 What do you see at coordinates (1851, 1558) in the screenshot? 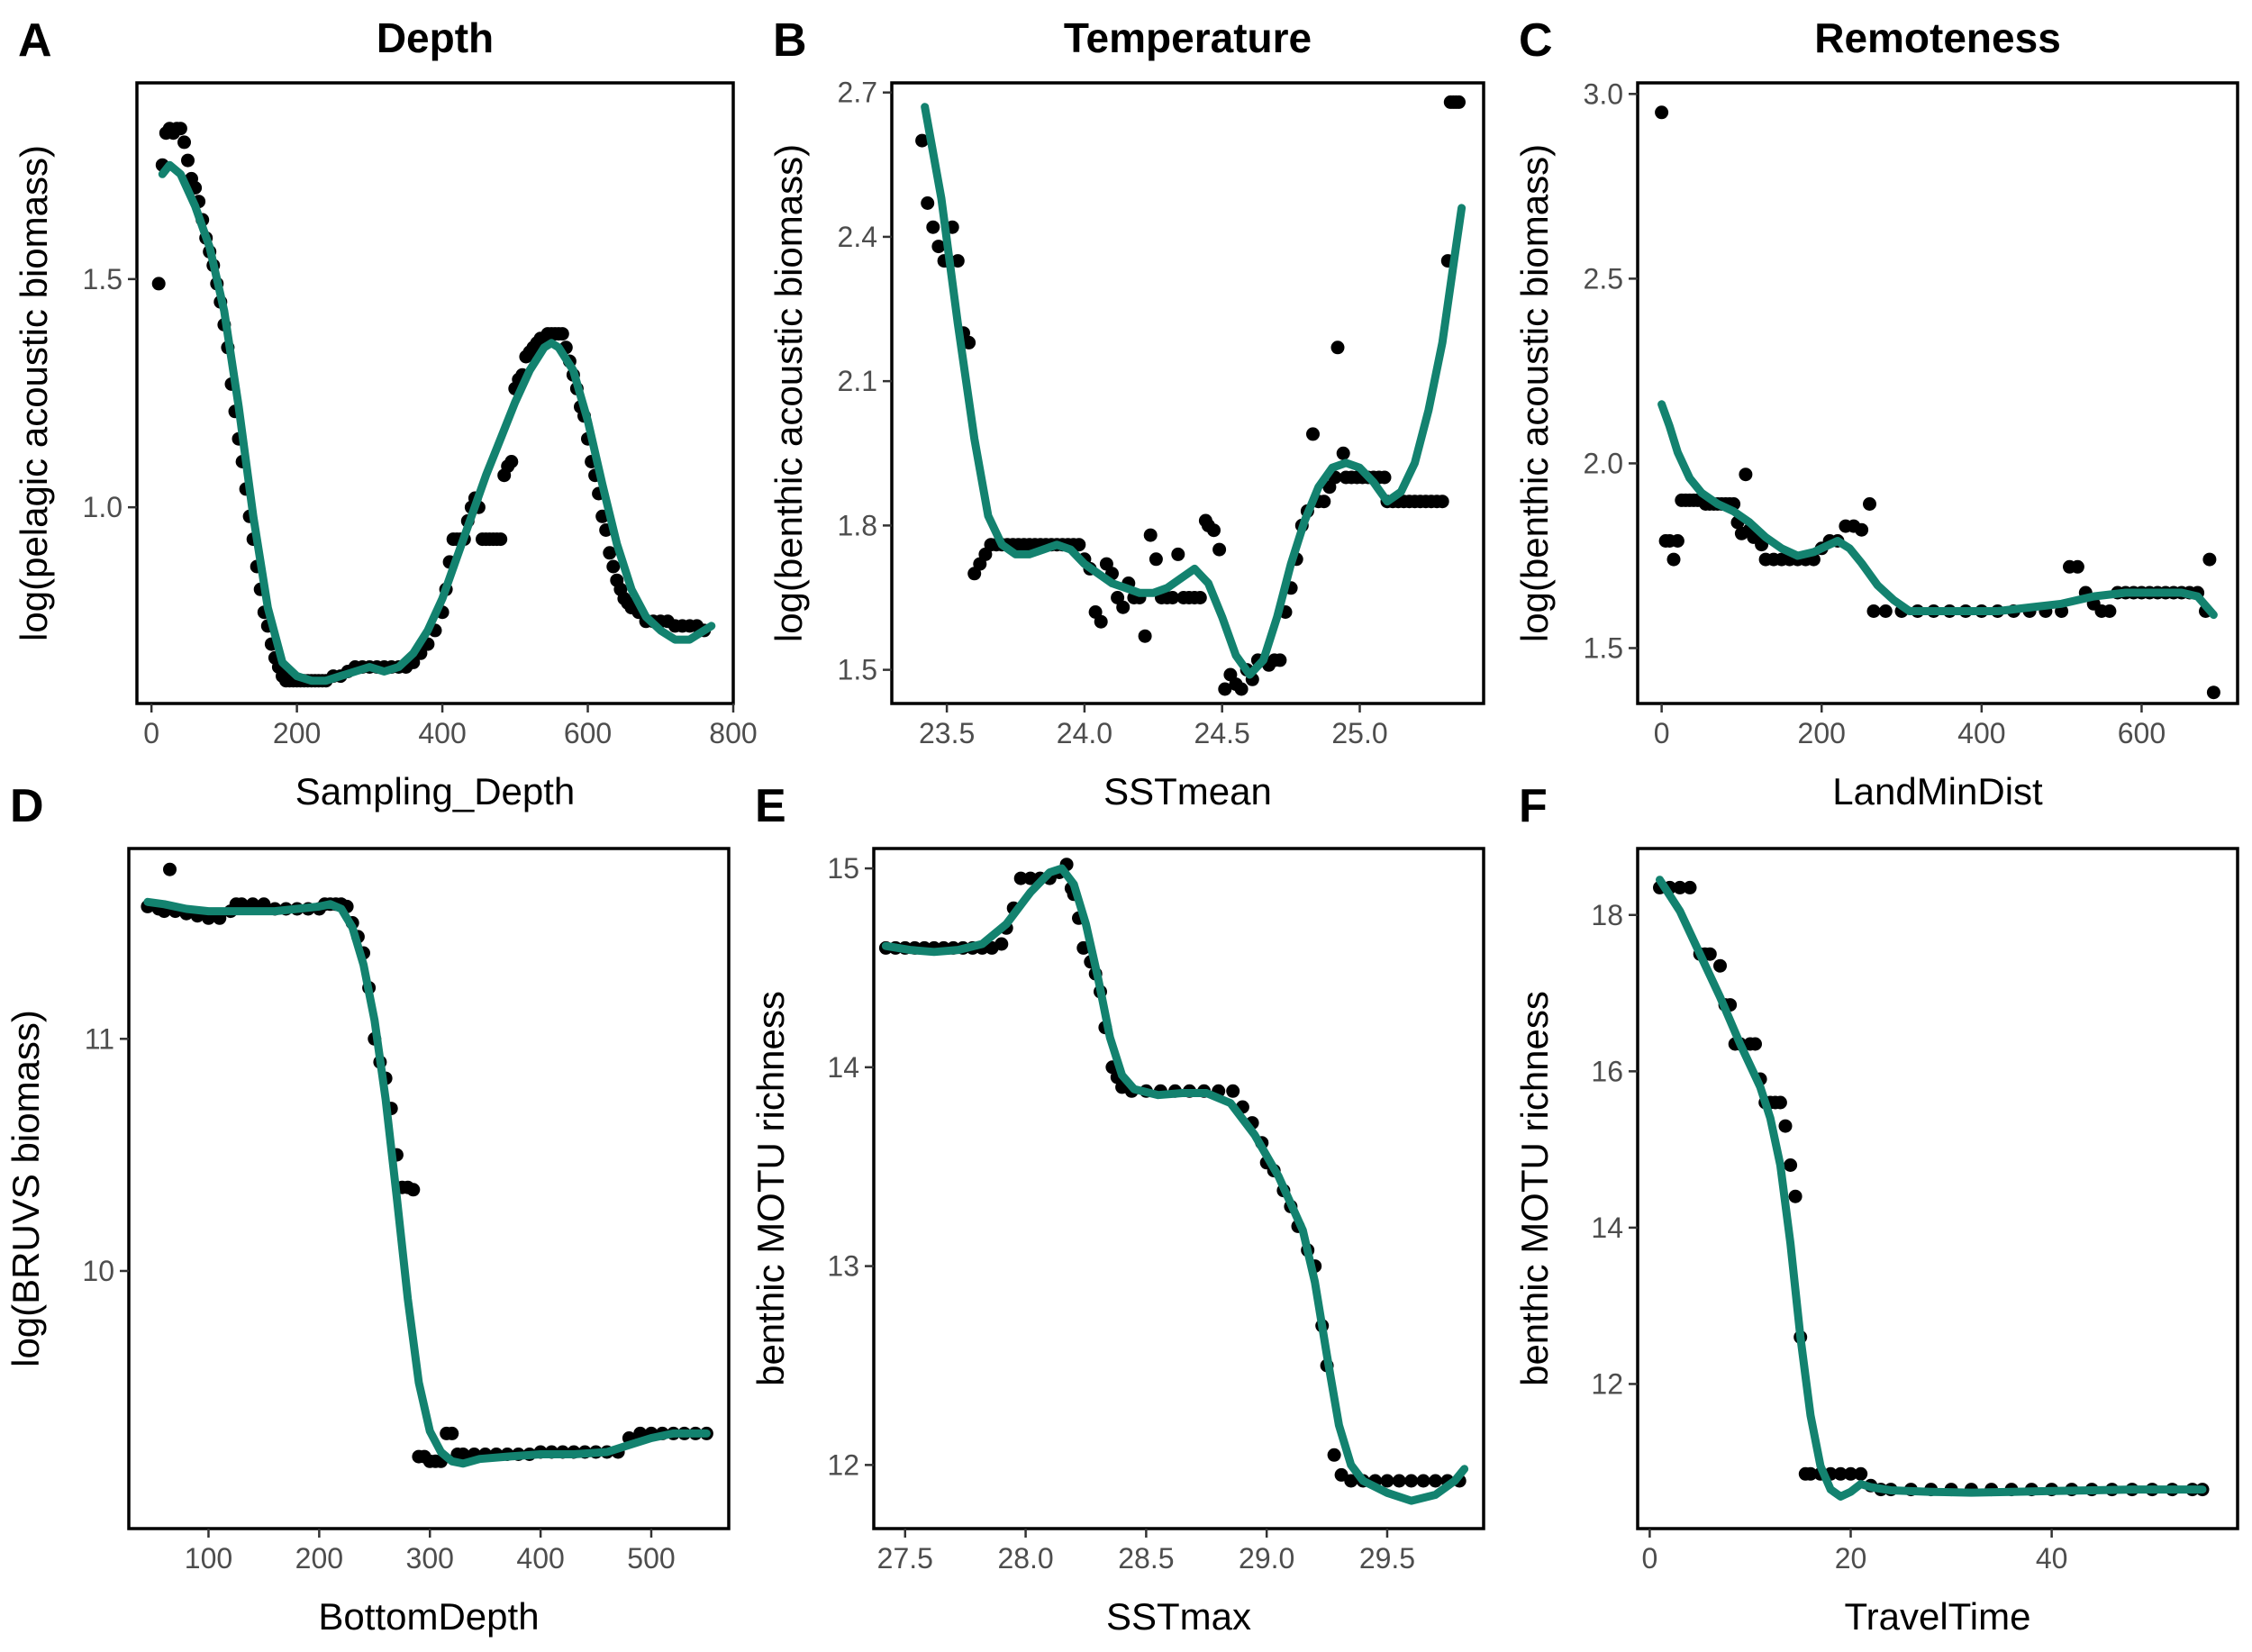
I see `x-tick-label: 20` at bounding box center [1851, 1558].